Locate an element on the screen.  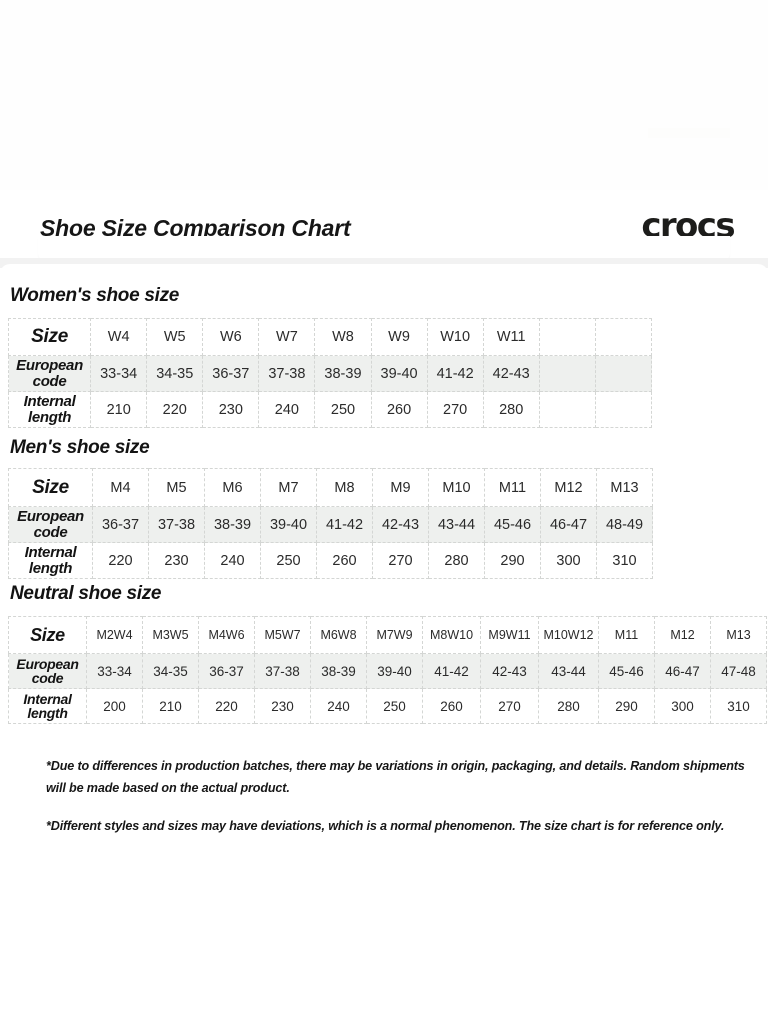
table-row-size-women: Size W4 W5 W6 W7 W8 W9 W10 W11 is located at coordinates (330, 337).